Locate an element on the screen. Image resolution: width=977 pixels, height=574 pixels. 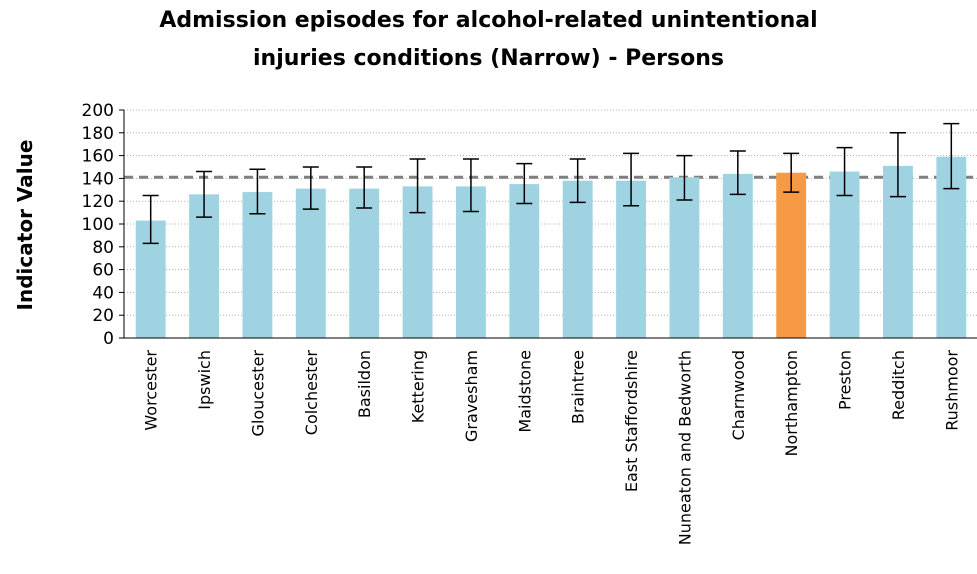
y-axis-label: Indicator Value is located at coordinates (25, 225).